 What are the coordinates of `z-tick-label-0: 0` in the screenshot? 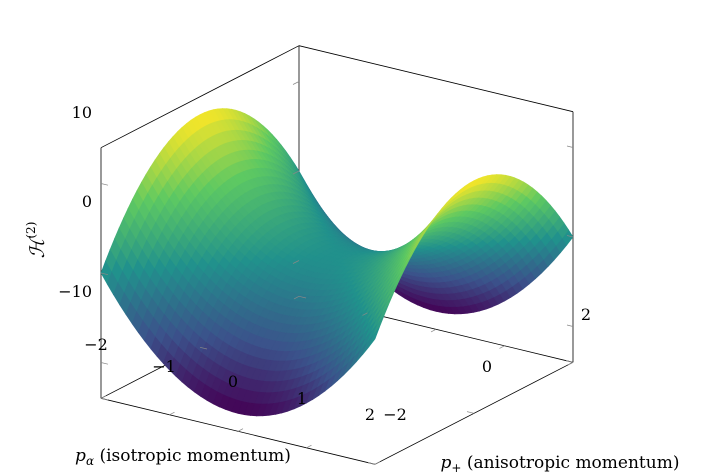 It's located at (87, 201).